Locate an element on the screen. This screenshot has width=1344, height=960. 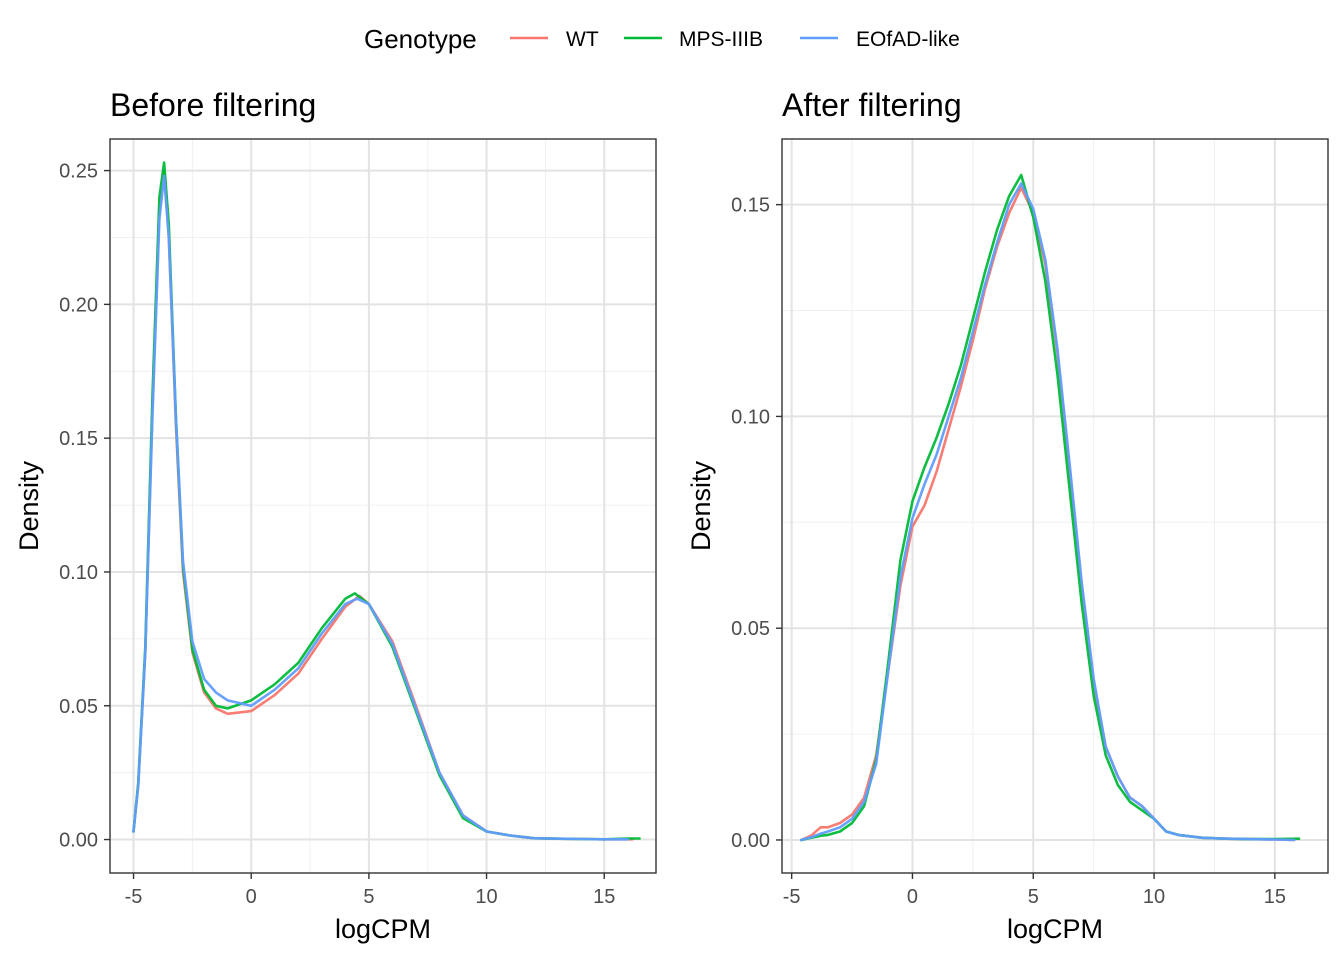
legend-label-eofad-like: EOfAD-like is located at coordinates (908, 39).